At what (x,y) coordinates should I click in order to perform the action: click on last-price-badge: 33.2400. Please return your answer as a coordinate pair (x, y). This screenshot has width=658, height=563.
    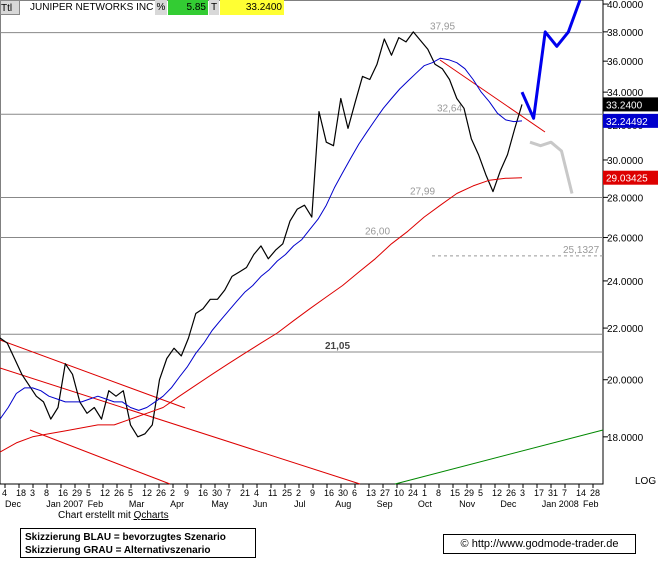
    Looking at the image, I should click on (252, 7).